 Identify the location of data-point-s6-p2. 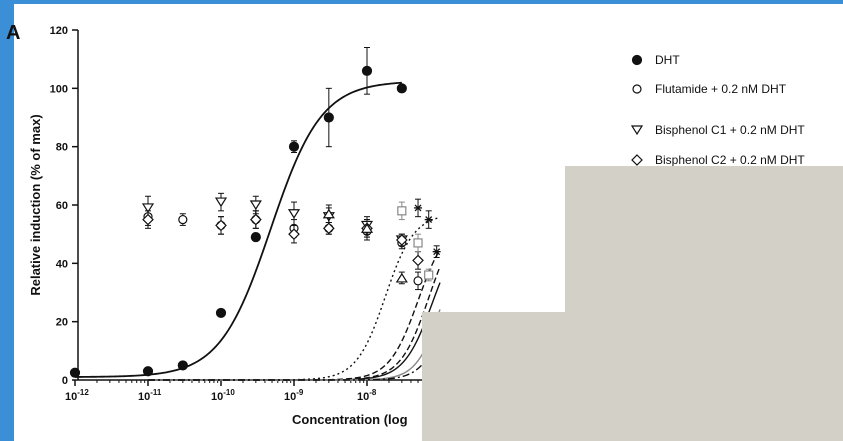
(436, 252).